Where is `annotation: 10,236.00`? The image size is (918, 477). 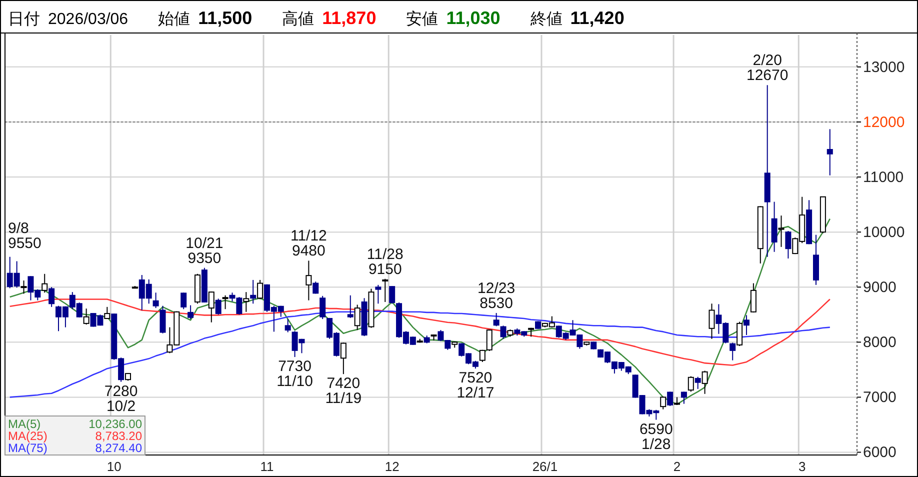 annotation: 10,236.00 is located at coordinates (115, 424).